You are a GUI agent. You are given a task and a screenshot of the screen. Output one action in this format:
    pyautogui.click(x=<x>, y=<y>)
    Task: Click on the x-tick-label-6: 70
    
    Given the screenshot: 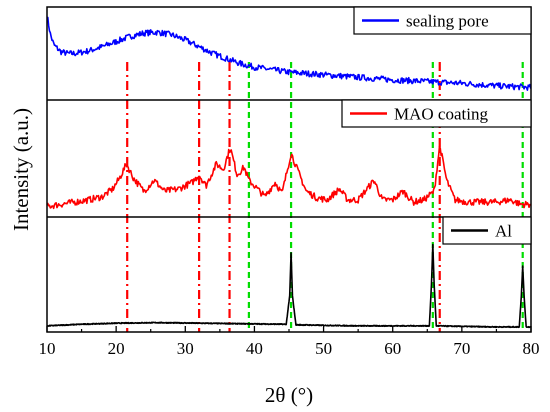 What is the action you would take?
    pyautogui.click(x=461, y=348)
    